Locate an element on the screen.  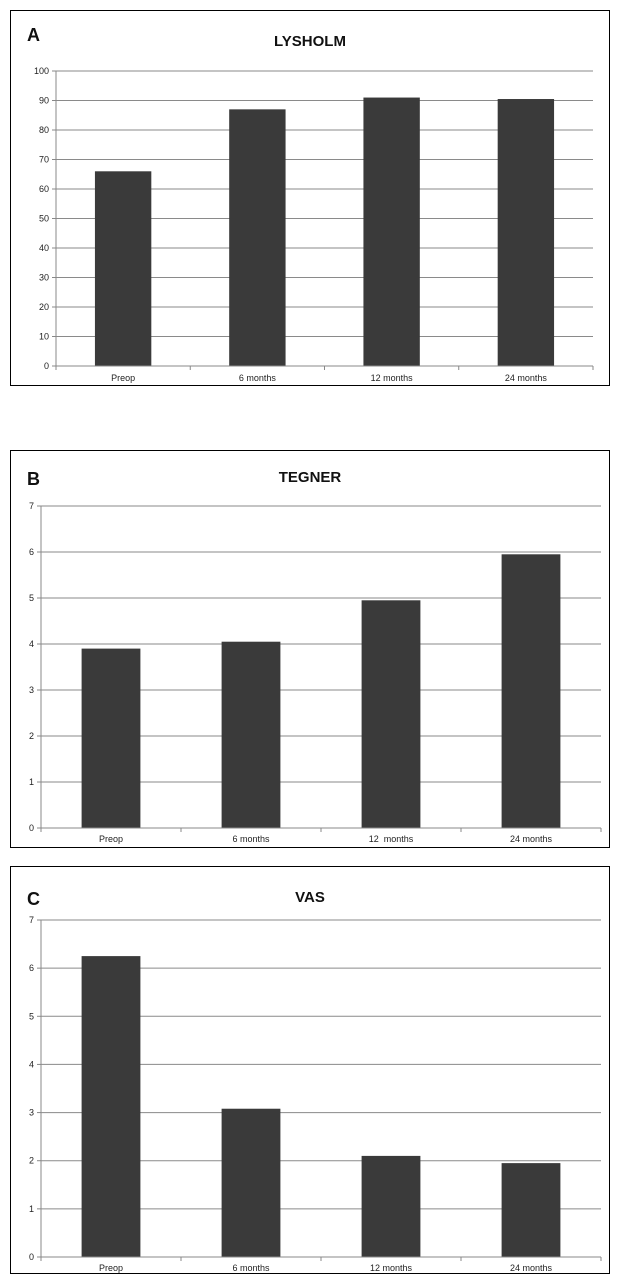
y-tick-label: 80 is located at coordinates (44, 130).